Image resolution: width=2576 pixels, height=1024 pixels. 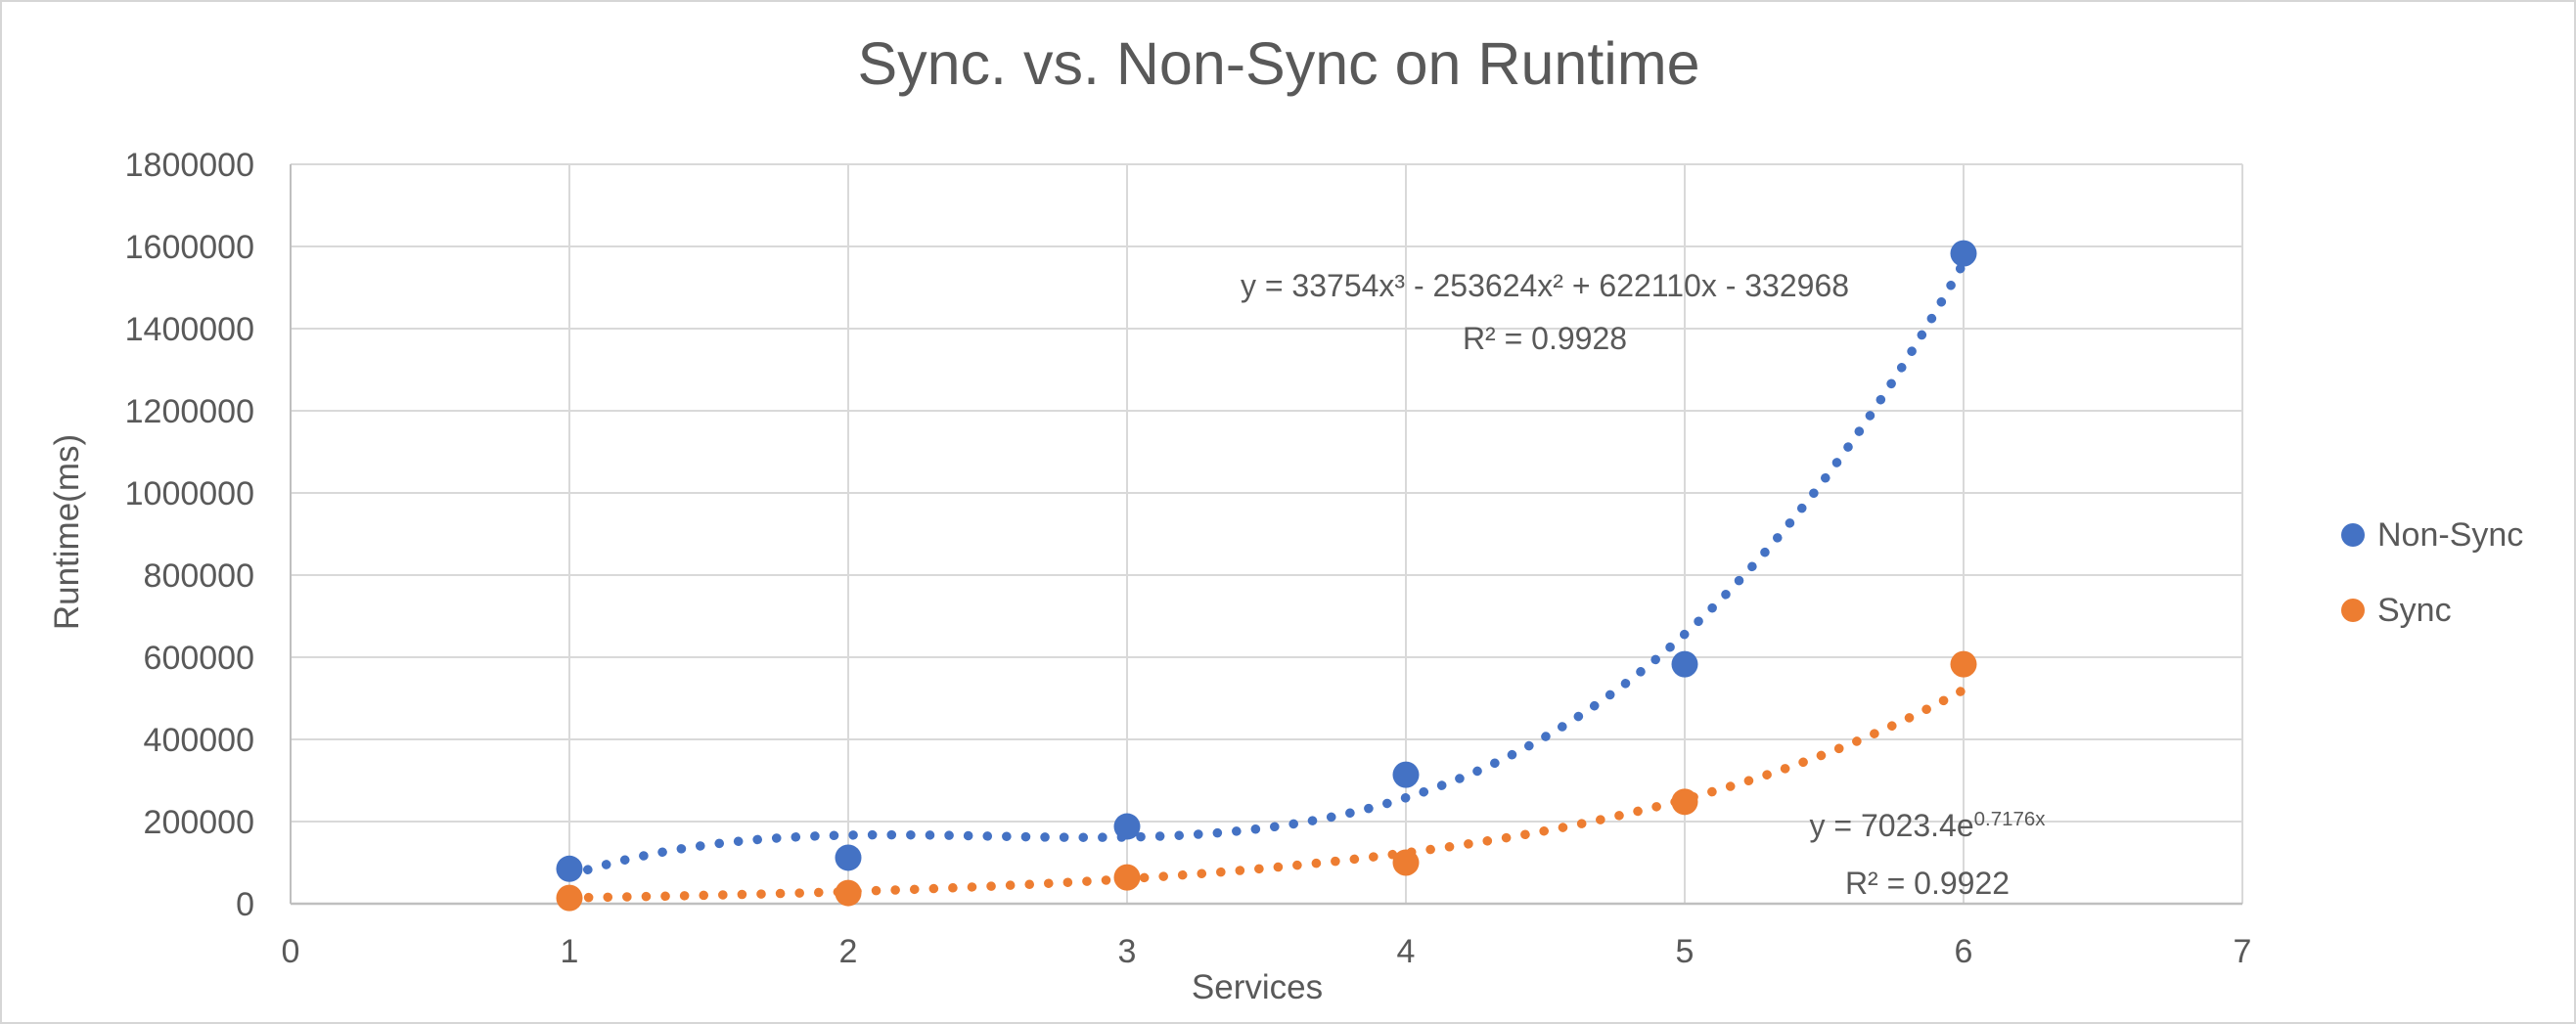 I want to click on trendline-sync, so click(x=1266, y=794).